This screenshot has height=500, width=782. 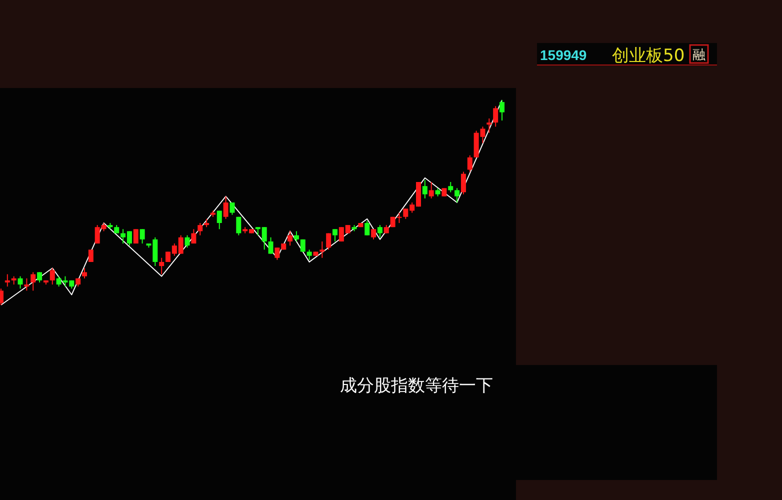 I want to click on text: 成分股指数等待一下, so click(x=416, y=386).